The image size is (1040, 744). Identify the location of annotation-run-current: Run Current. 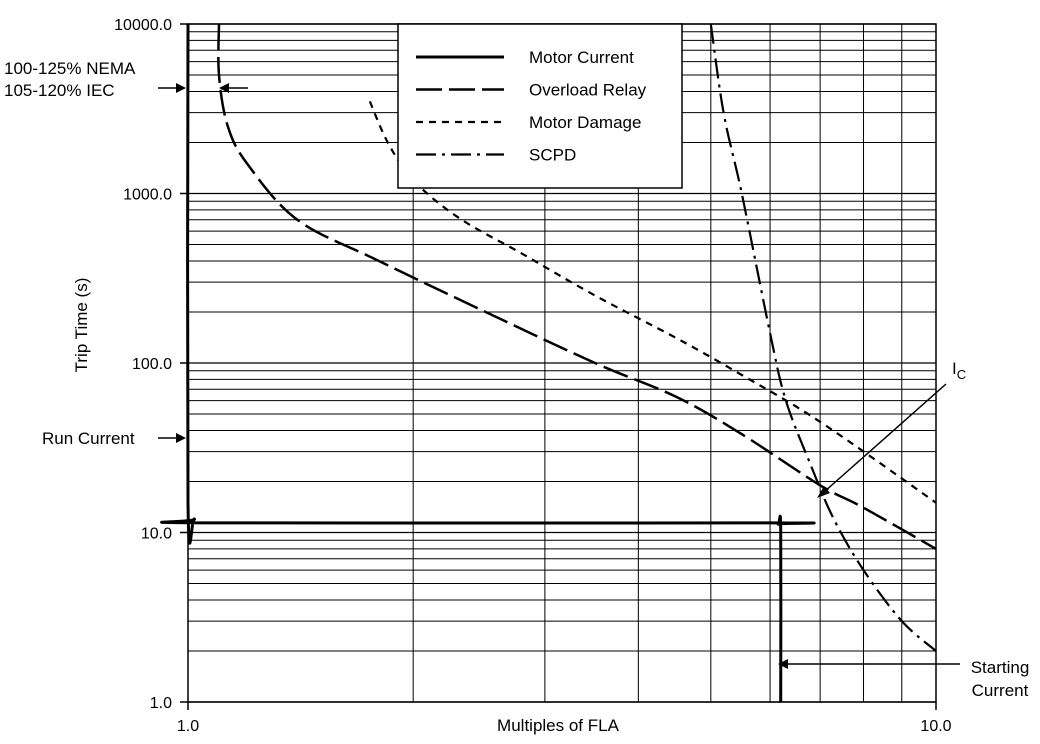
(88, 438).